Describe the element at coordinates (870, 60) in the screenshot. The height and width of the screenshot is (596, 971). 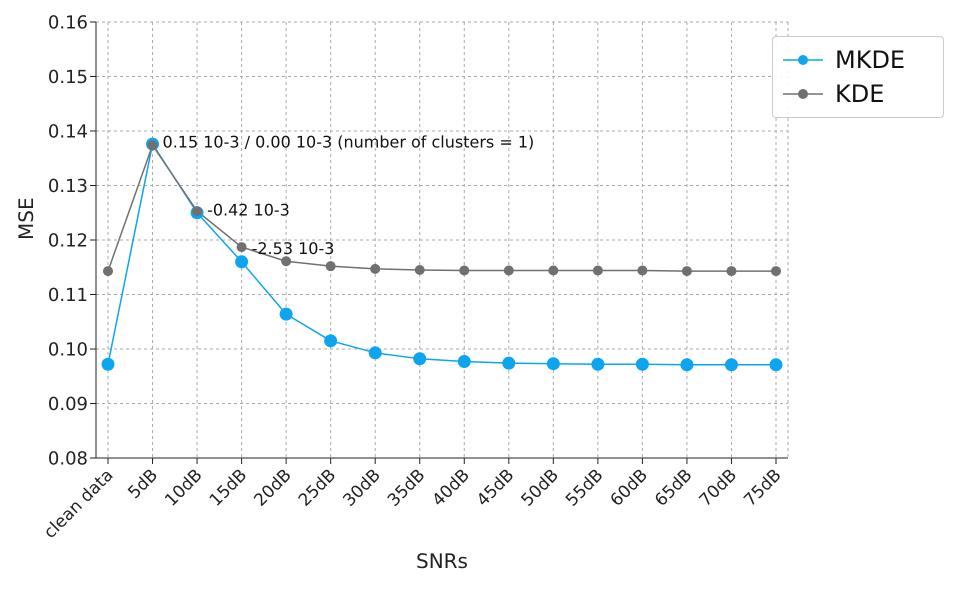
I see `legend-label: MKDE` at that location.